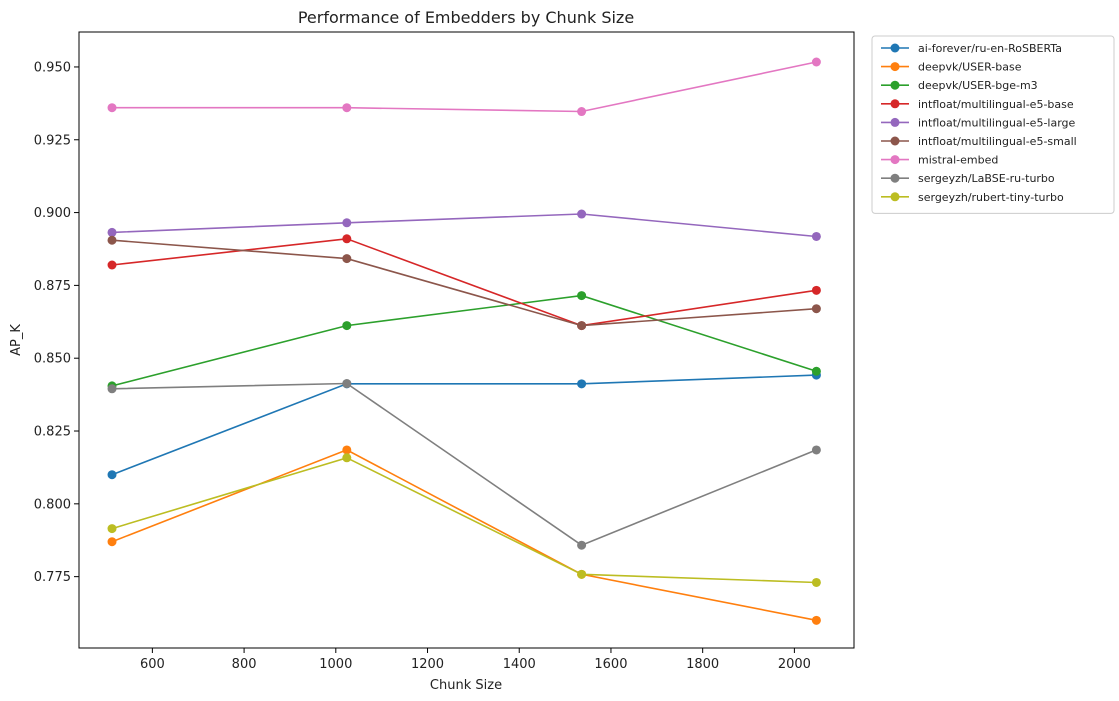  Describe the element at coordinates (970, 67) in the screenshot. I see `legend-label: deepvk/USER-base` at that location.